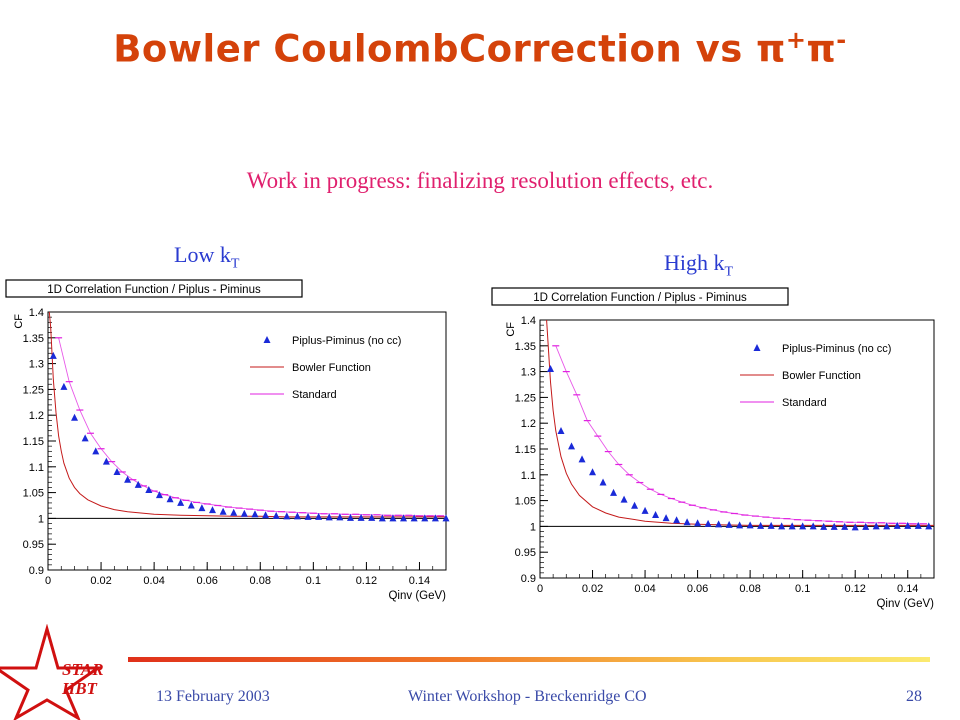  I want to click on y-tick-label: 1.15, so click(33, 442).